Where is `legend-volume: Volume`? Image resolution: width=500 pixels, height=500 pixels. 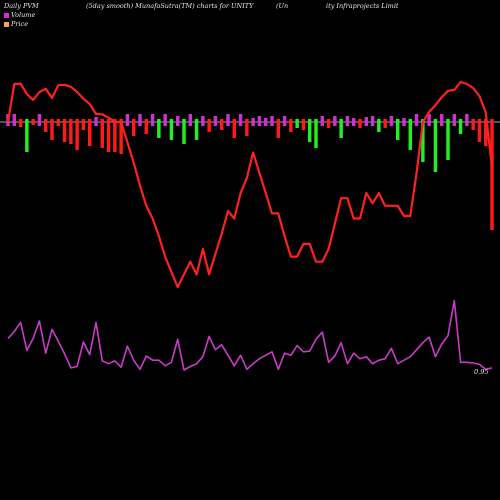
legend-volume: Volume is located at coordinates (19, 15).